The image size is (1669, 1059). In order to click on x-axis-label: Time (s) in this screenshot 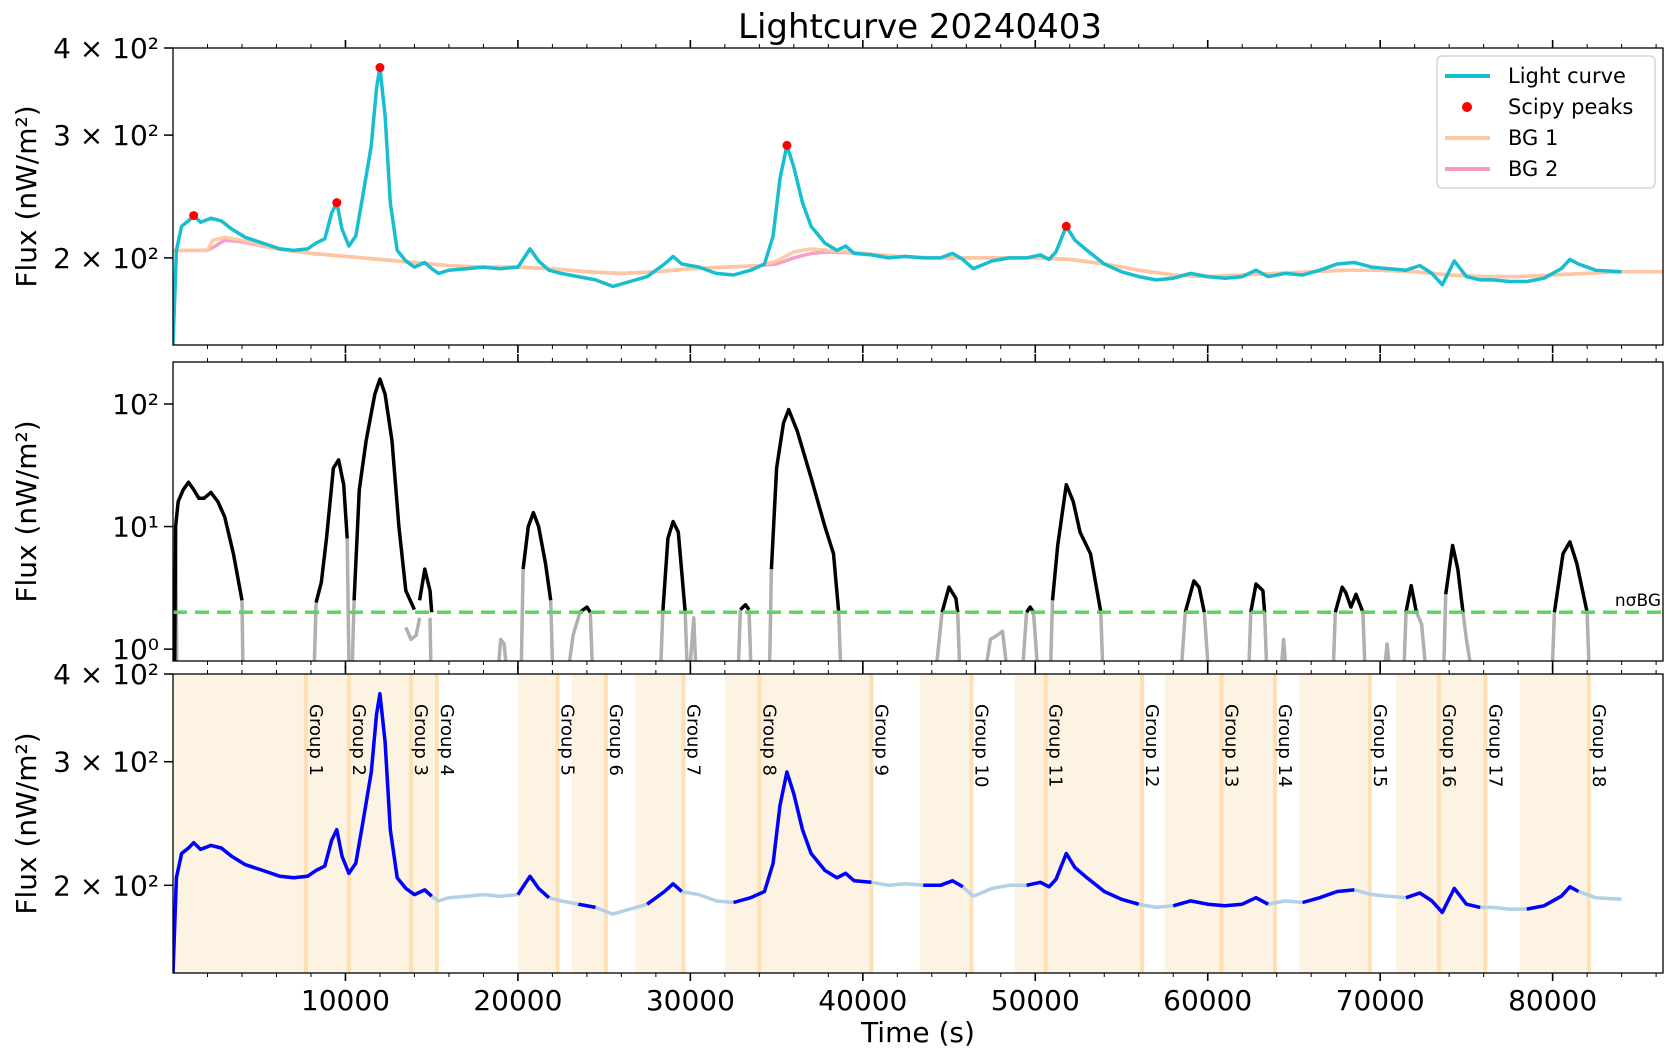, I will do `click(917, 1032)`.